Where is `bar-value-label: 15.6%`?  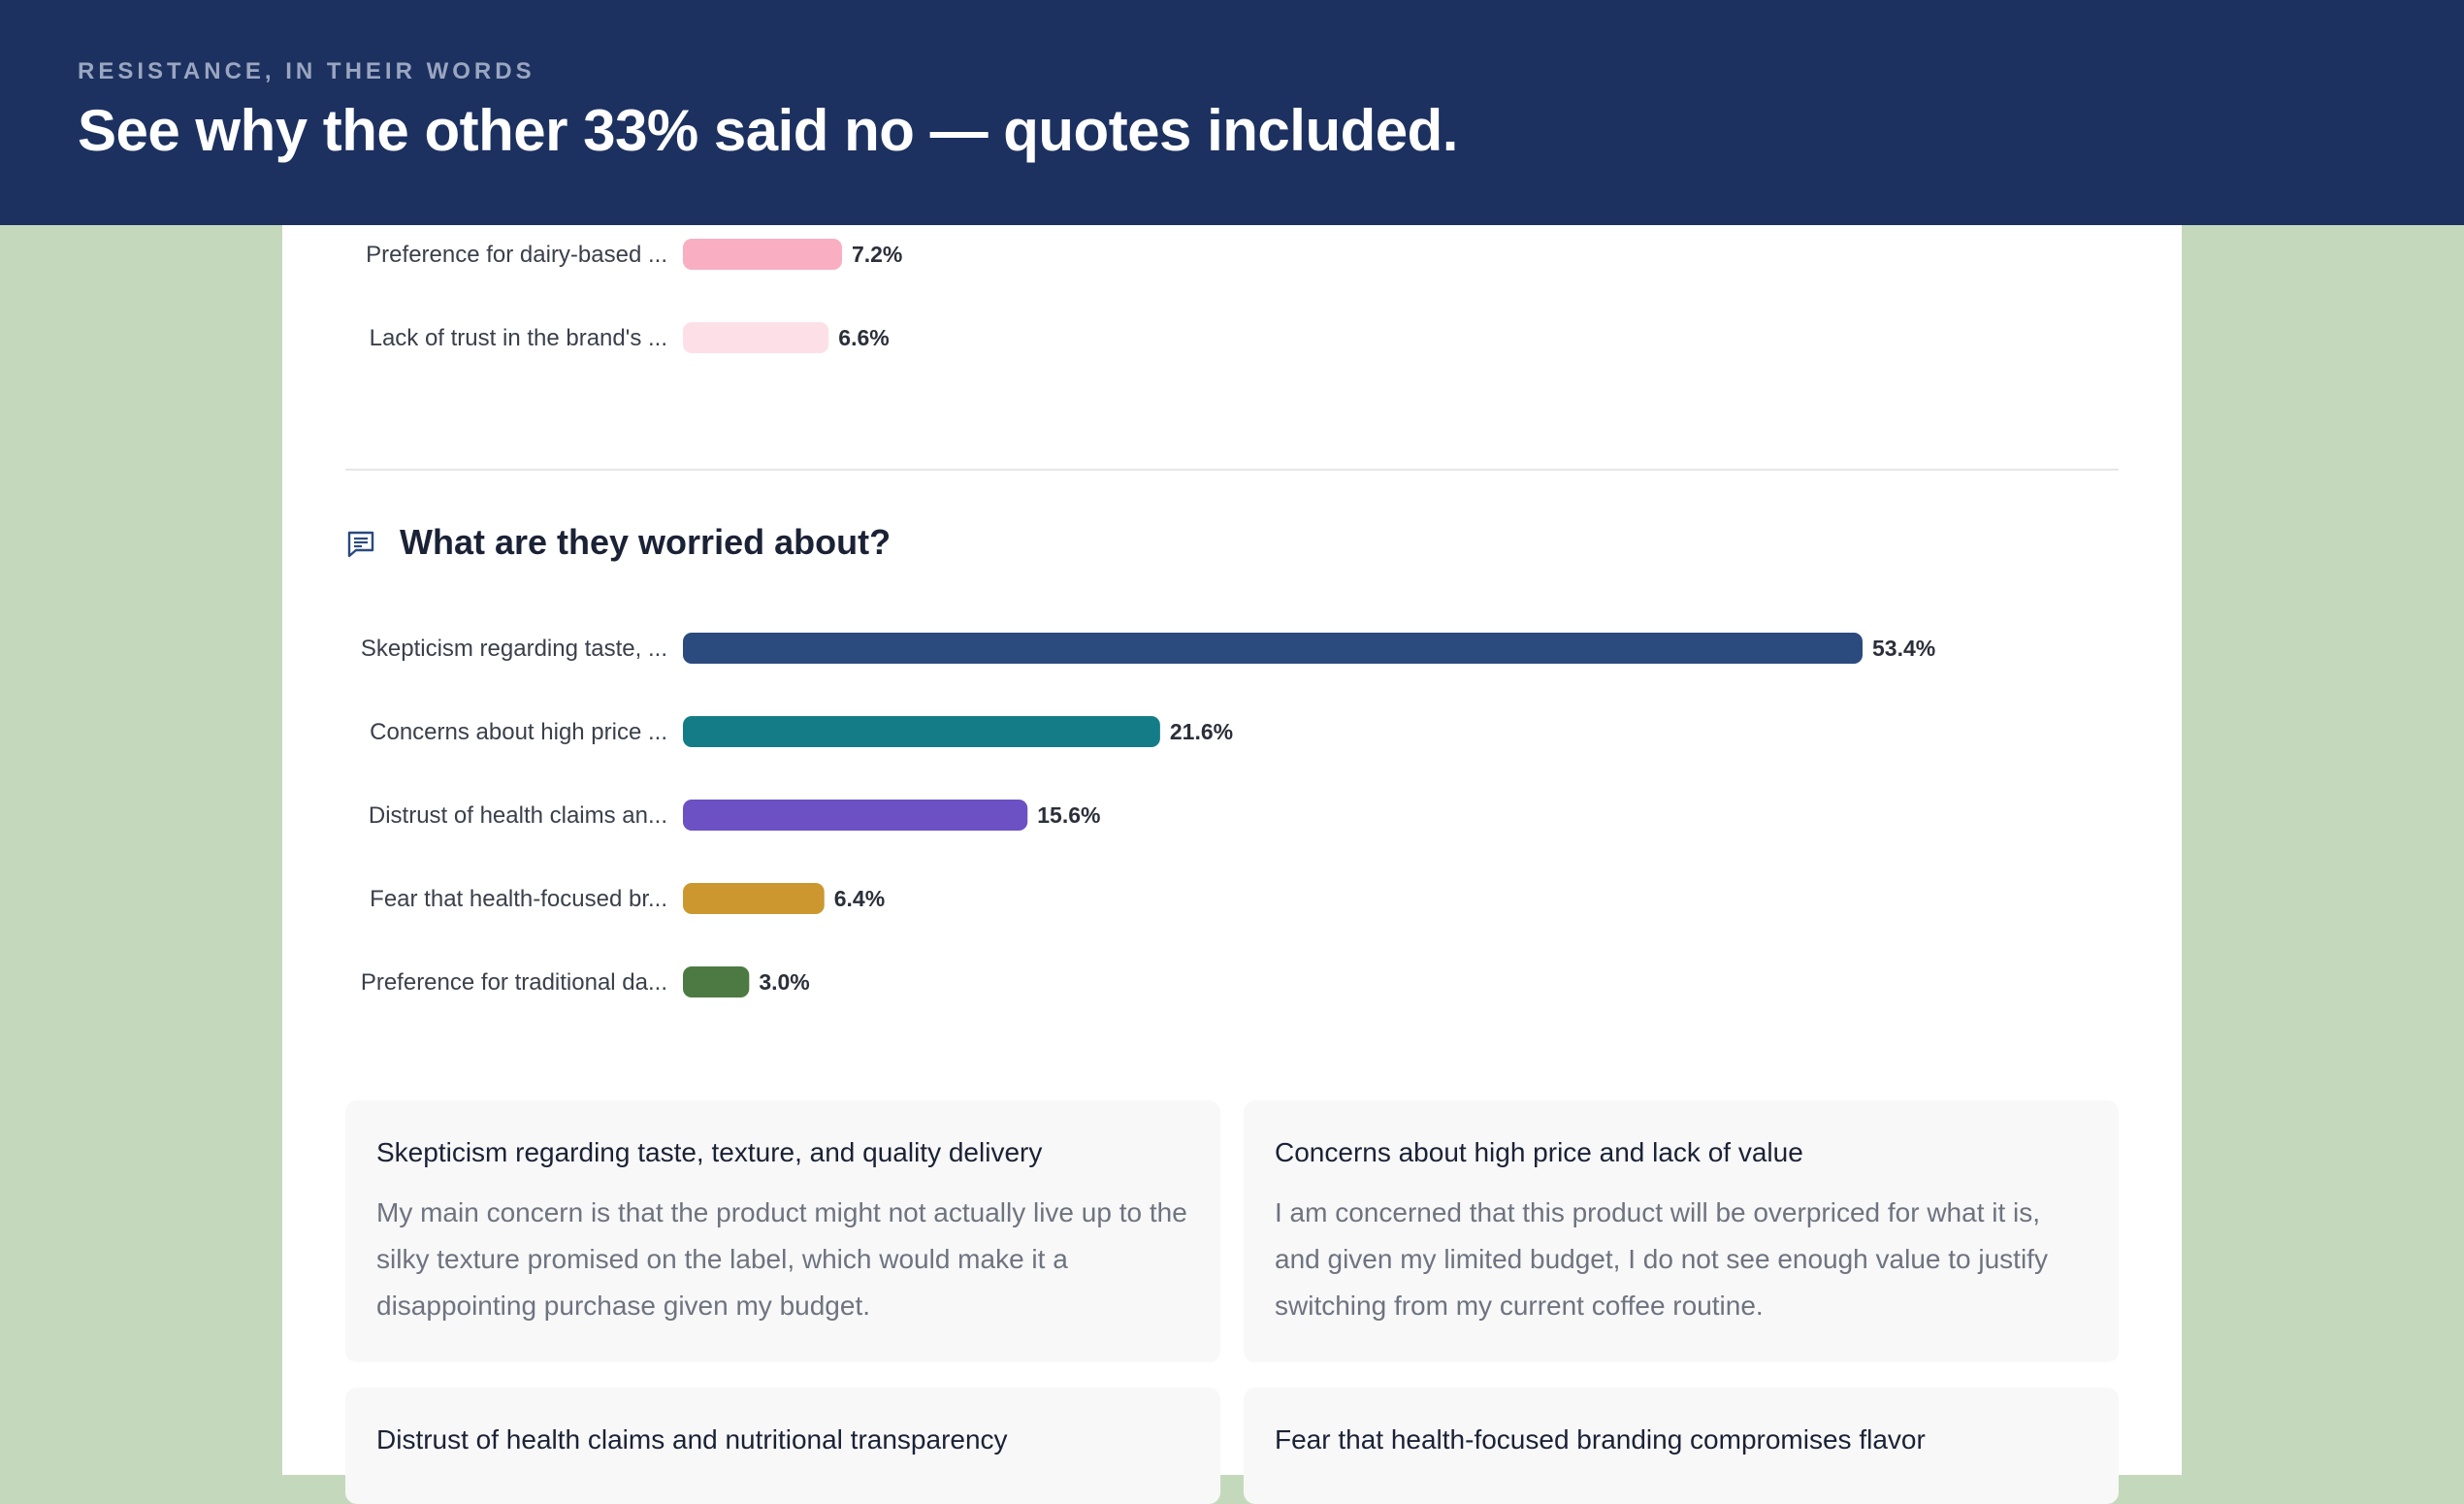
bar-value-label: 15.6% is located at coordinates (1068, 815).